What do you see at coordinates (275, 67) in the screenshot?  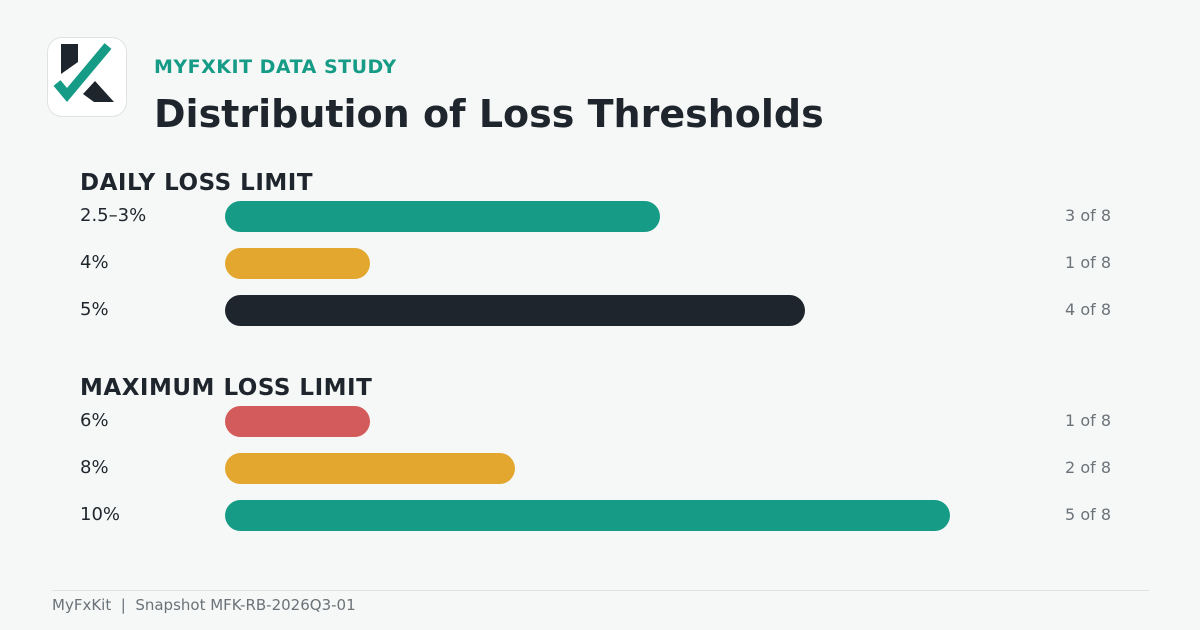 I see `eyebrow-label: MYFXKIT DATA STUDY` at bounding box center [275, 67].